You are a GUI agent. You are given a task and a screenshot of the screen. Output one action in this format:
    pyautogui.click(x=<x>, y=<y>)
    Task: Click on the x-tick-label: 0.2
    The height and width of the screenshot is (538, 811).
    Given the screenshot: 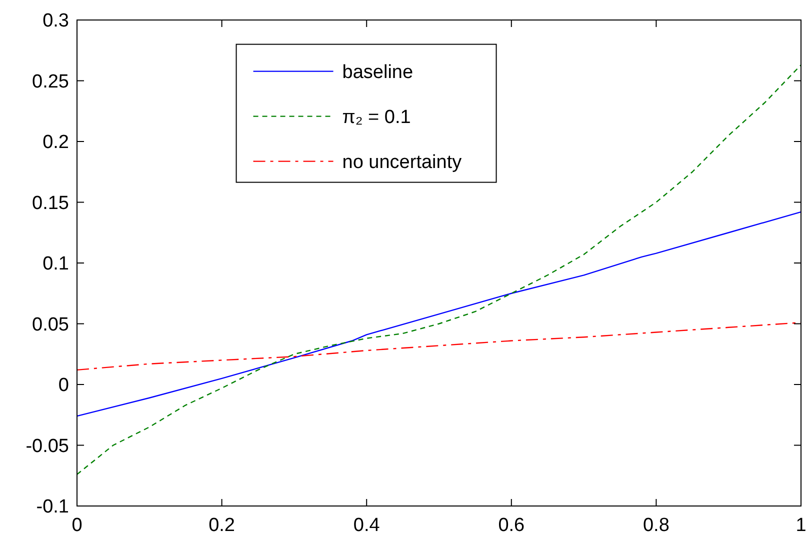 What is the action you would take?
    pyautogui.click(x=222, y=525)
    